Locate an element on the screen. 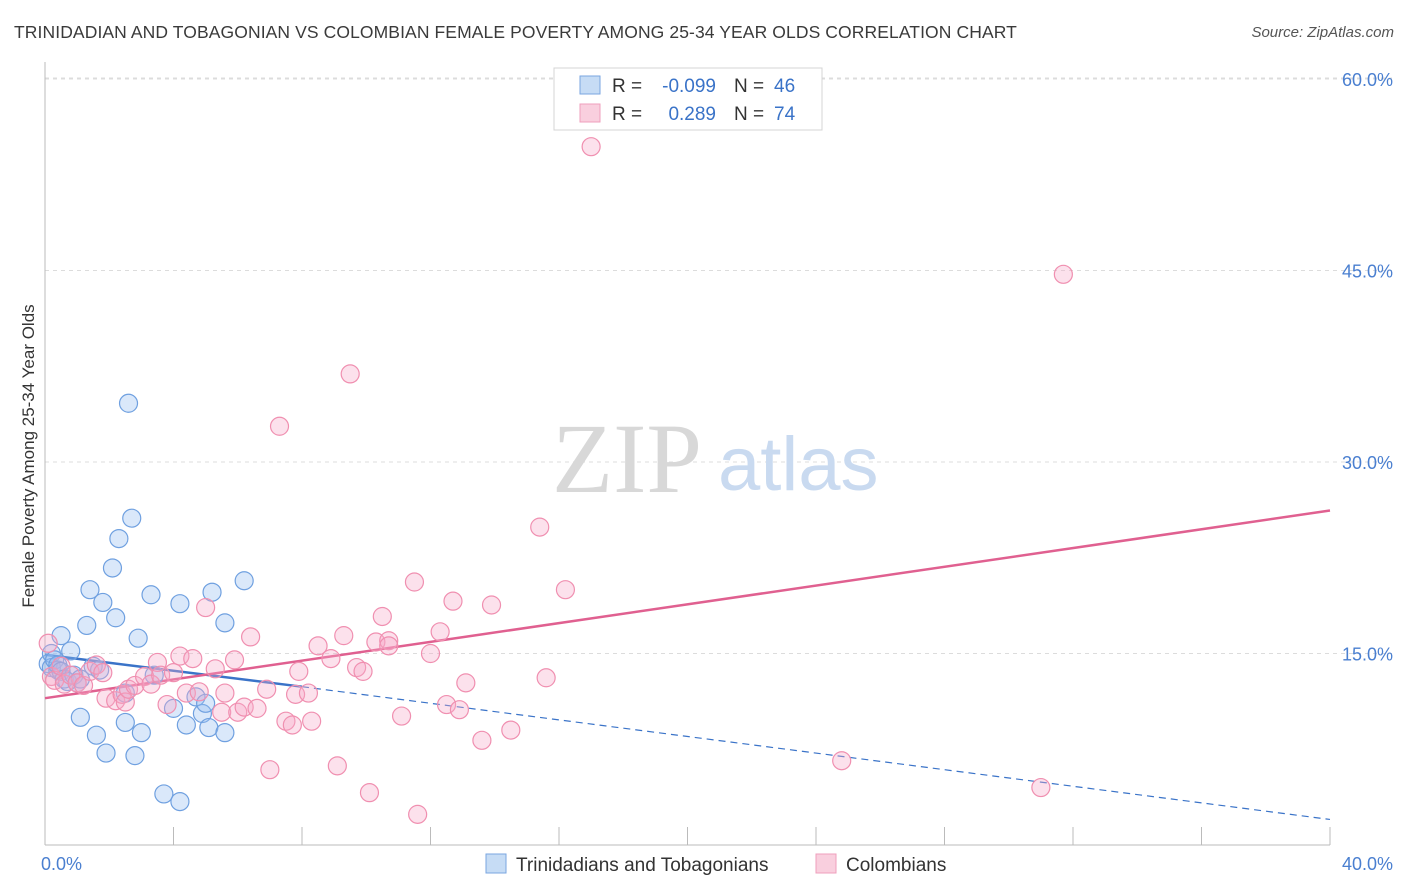  watermark-atlas: atlas is located at coordinates (798, 464).